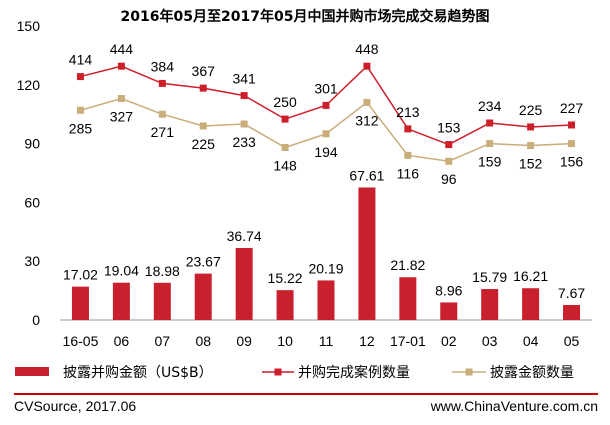 This screenshot has height=425, width=610. What do you see at coordinates (572, 341) in the screenshot?
I see `x-tick-label: 05` at bounding box center [572, 341].